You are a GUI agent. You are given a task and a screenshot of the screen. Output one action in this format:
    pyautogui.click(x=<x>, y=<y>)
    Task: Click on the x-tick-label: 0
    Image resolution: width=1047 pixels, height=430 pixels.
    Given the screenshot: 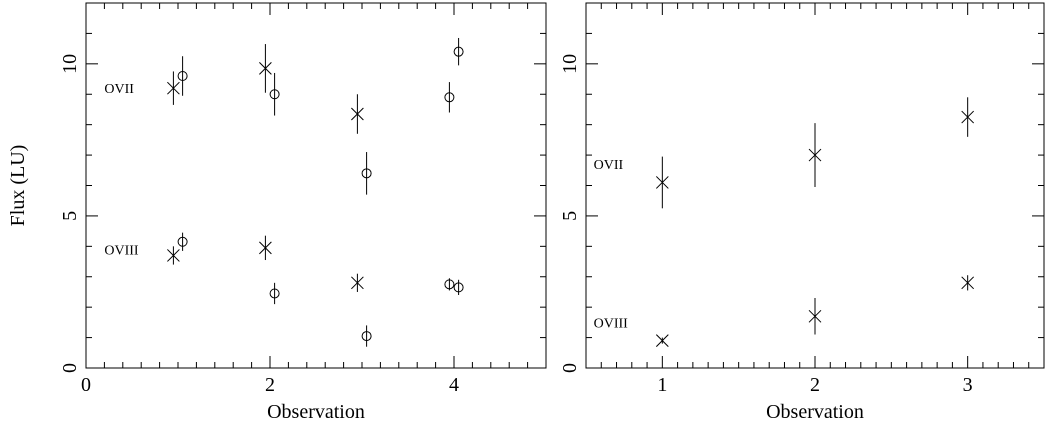 What is the action you would take?
    pyautogui.click(x=86, y=385)
    